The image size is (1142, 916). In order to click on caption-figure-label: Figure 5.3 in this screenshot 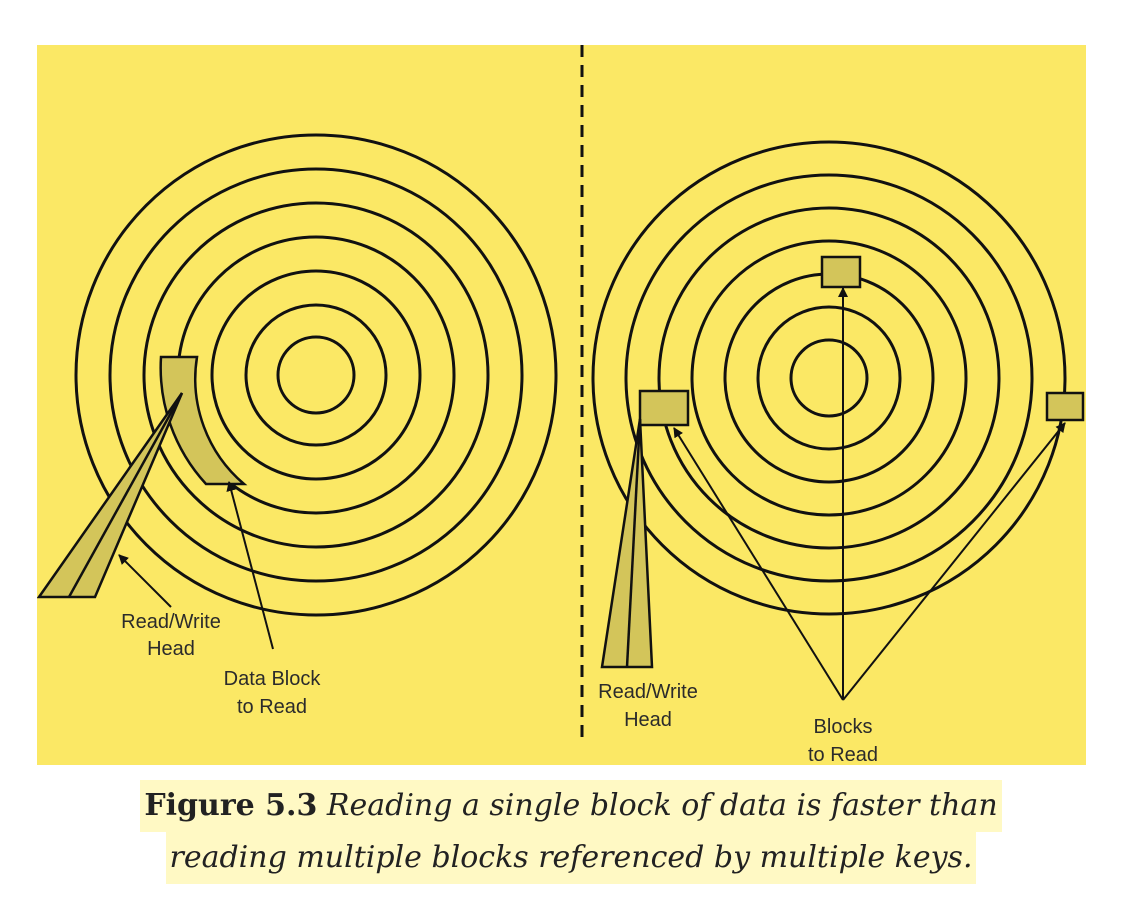, I will do `click(231, 805)`.